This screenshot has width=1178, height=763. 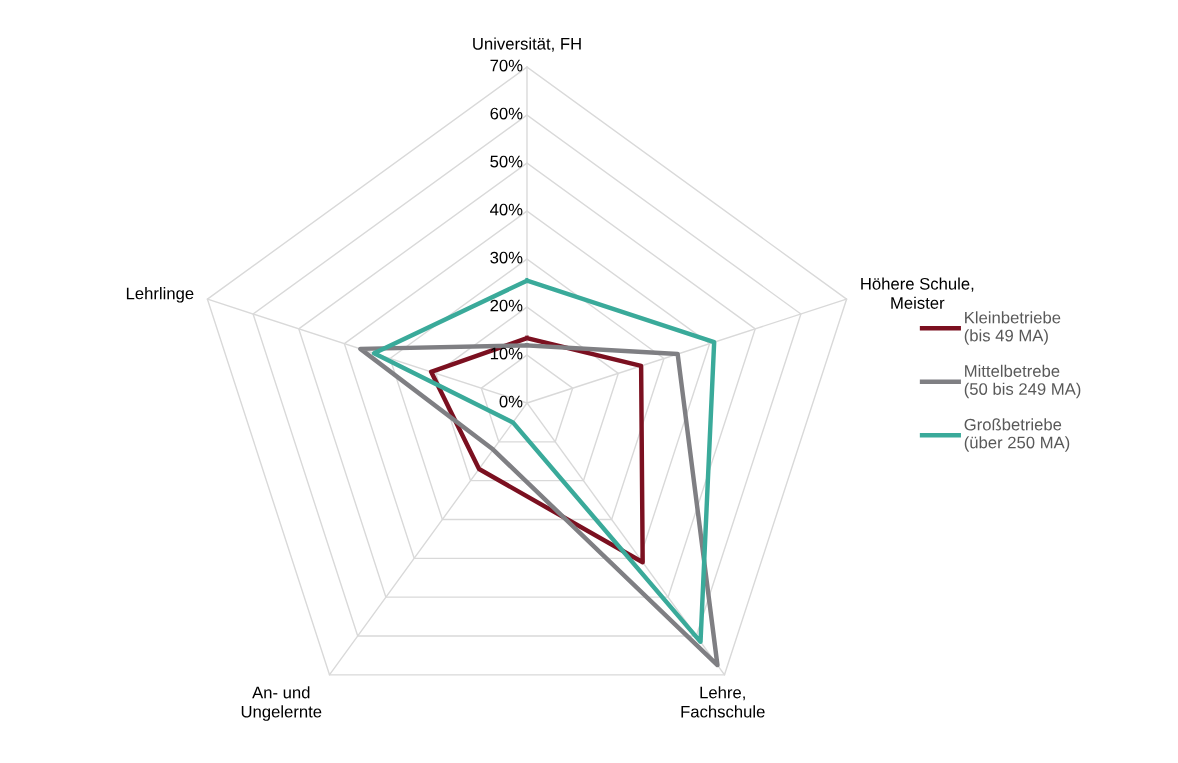 What do you see at coordinates (506, 209) in the screenshot?
I see `y-tick-label: 40%` at bounding box center [506, 209].